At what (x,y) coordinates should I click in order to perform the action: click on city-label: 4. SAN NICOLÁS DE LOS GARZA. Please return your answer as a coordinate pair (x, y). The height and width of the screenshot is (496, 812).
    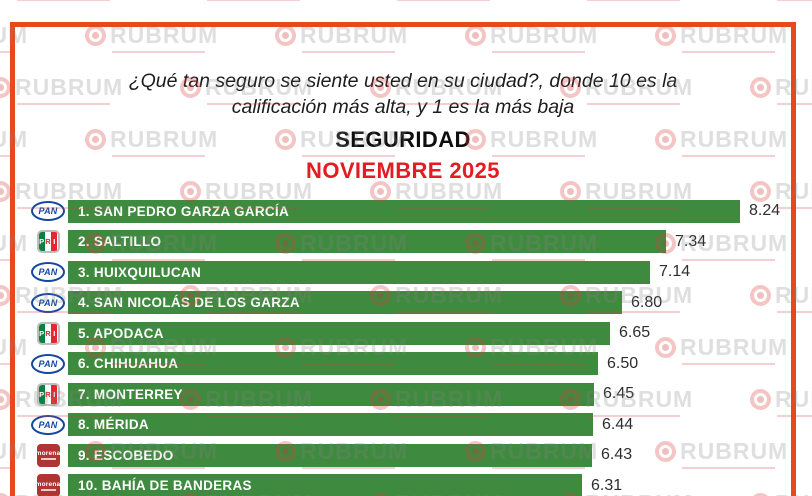
    Looking at the image, I should click on (189, 303).